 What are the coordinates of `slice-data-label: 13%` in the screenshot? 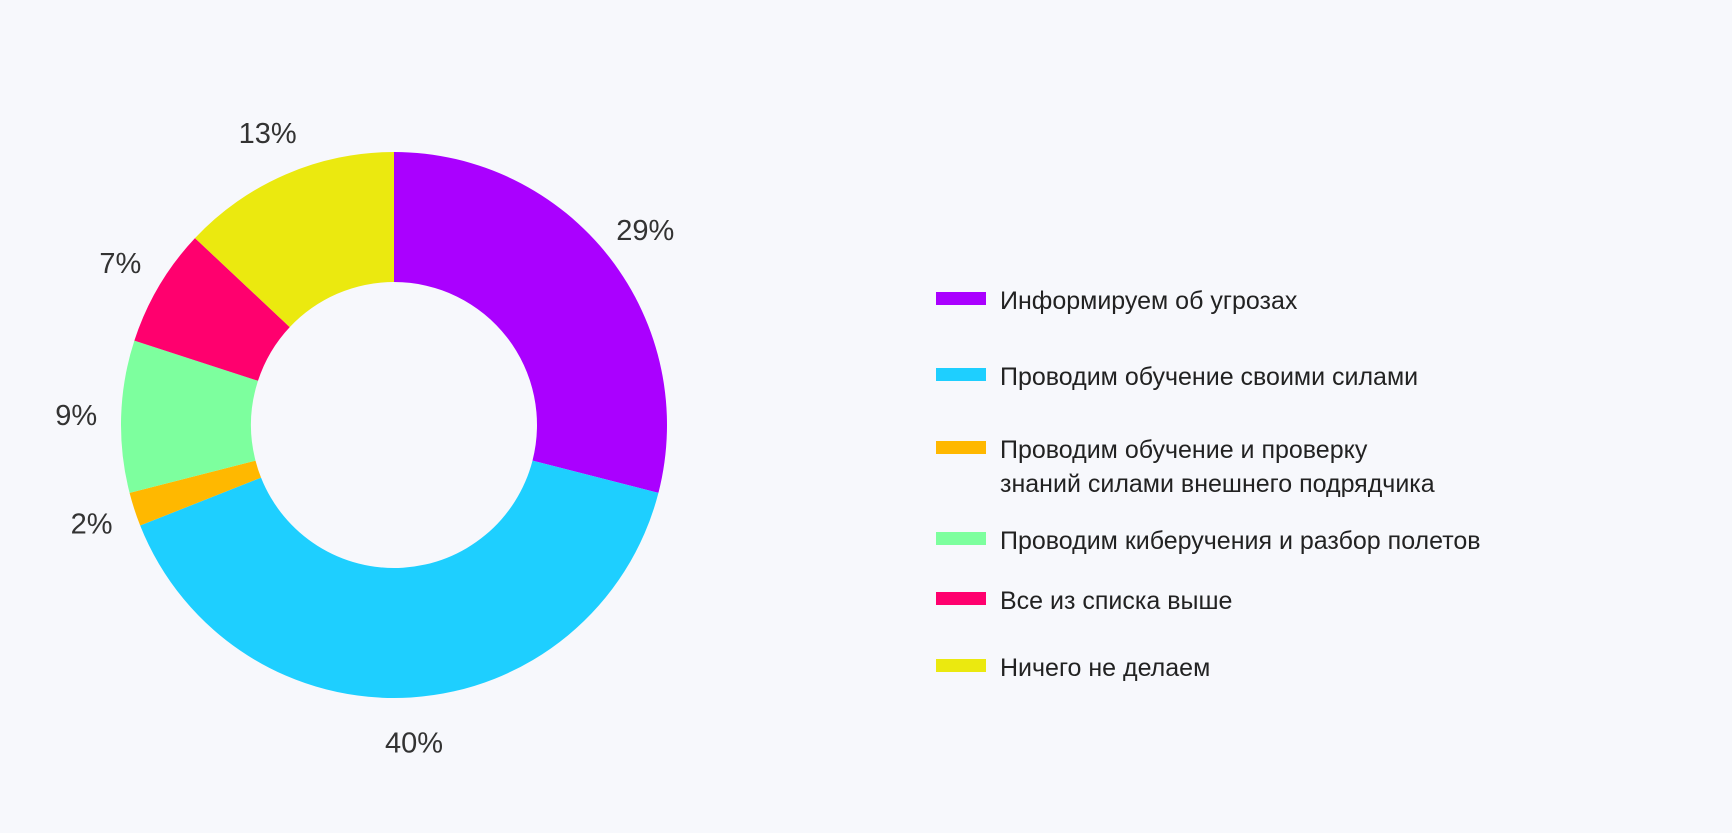 It's located at (268, 134).